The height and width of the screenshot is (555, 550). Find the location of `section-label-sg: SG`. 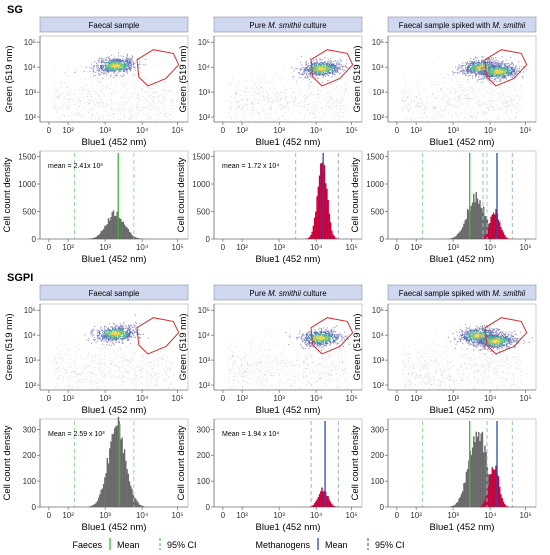

section-label-sg: SG is located at coordinates (15, 10).